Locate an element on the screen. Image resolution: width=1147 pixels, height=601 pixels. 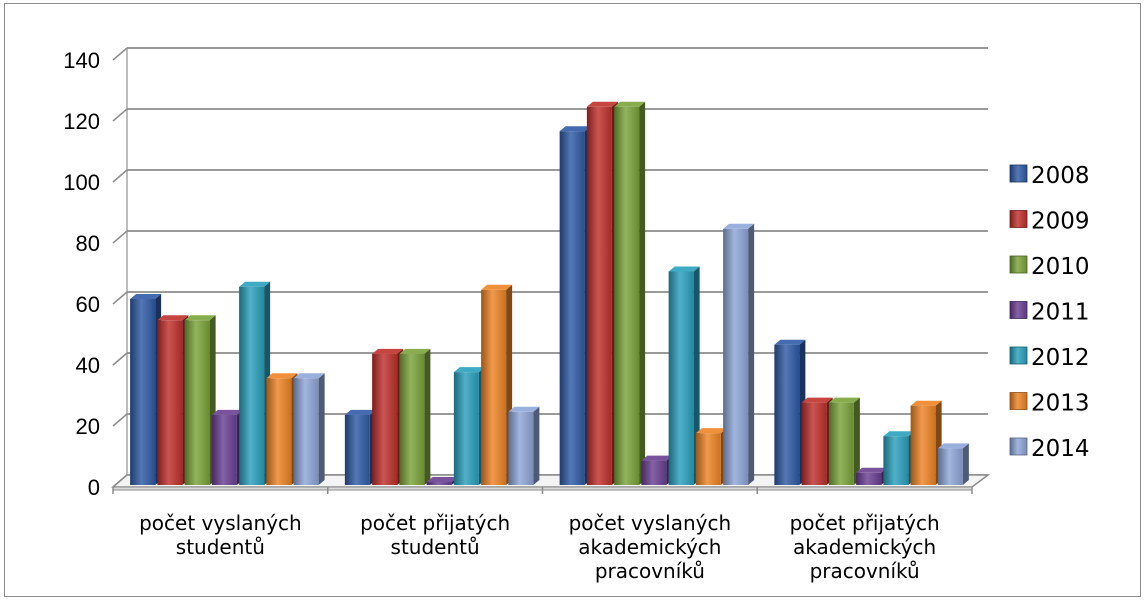
y-tick-label: 80 is located at coordinates (88, 243).